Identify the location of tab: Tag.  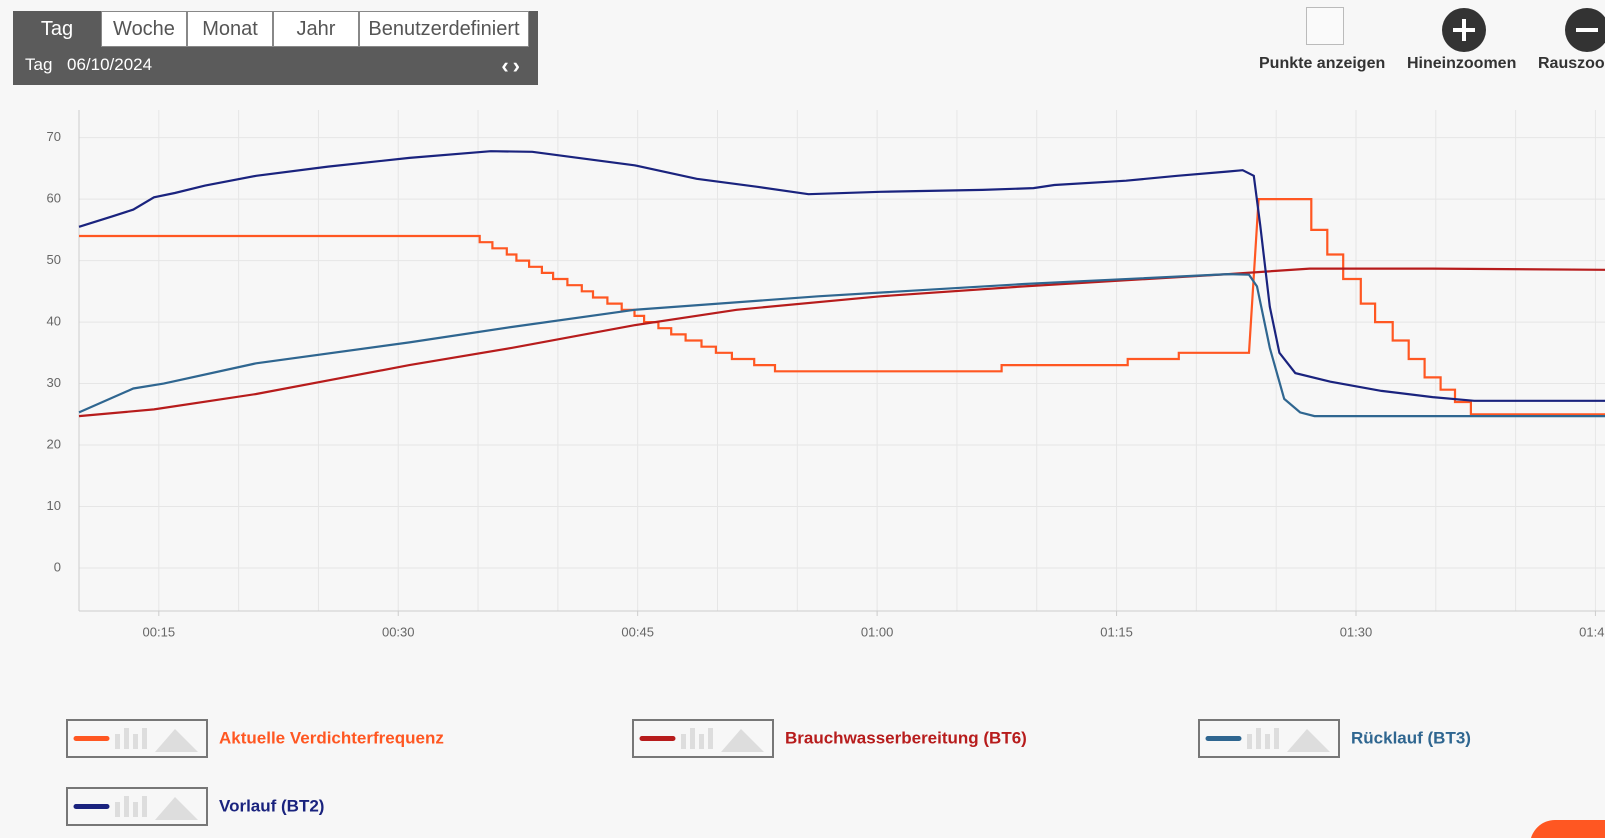
(57, 29).